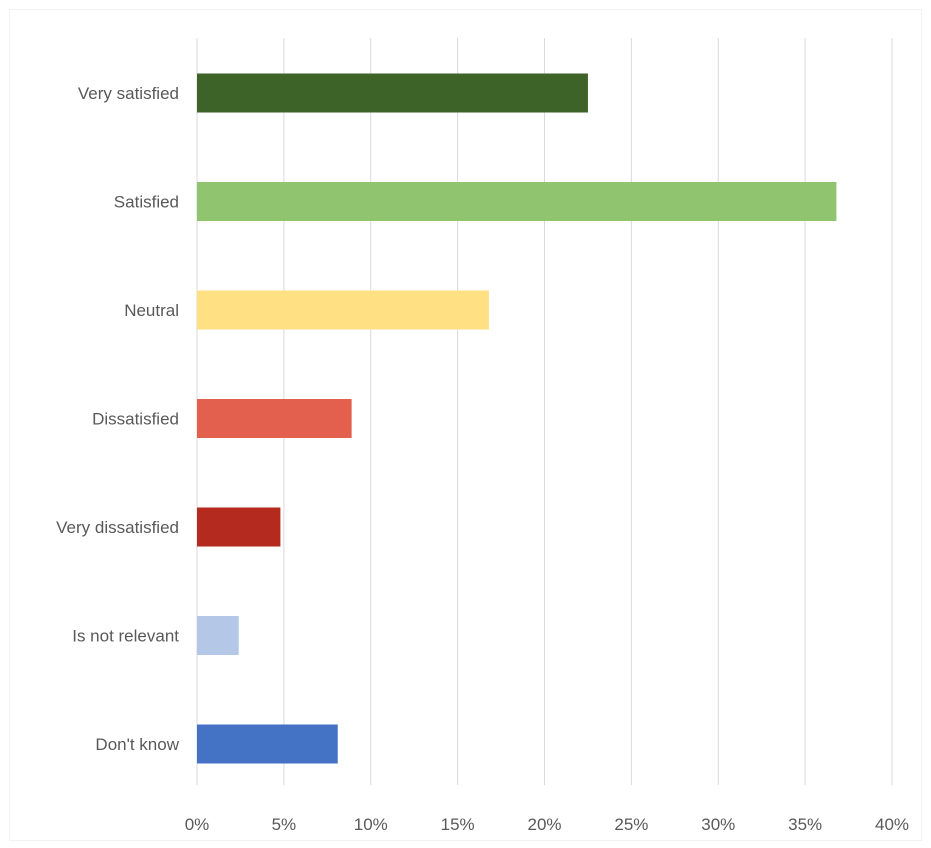 The height and width of the screenshot is (848, 931). I want to click on category-label: Don't know, so click(137, 744).